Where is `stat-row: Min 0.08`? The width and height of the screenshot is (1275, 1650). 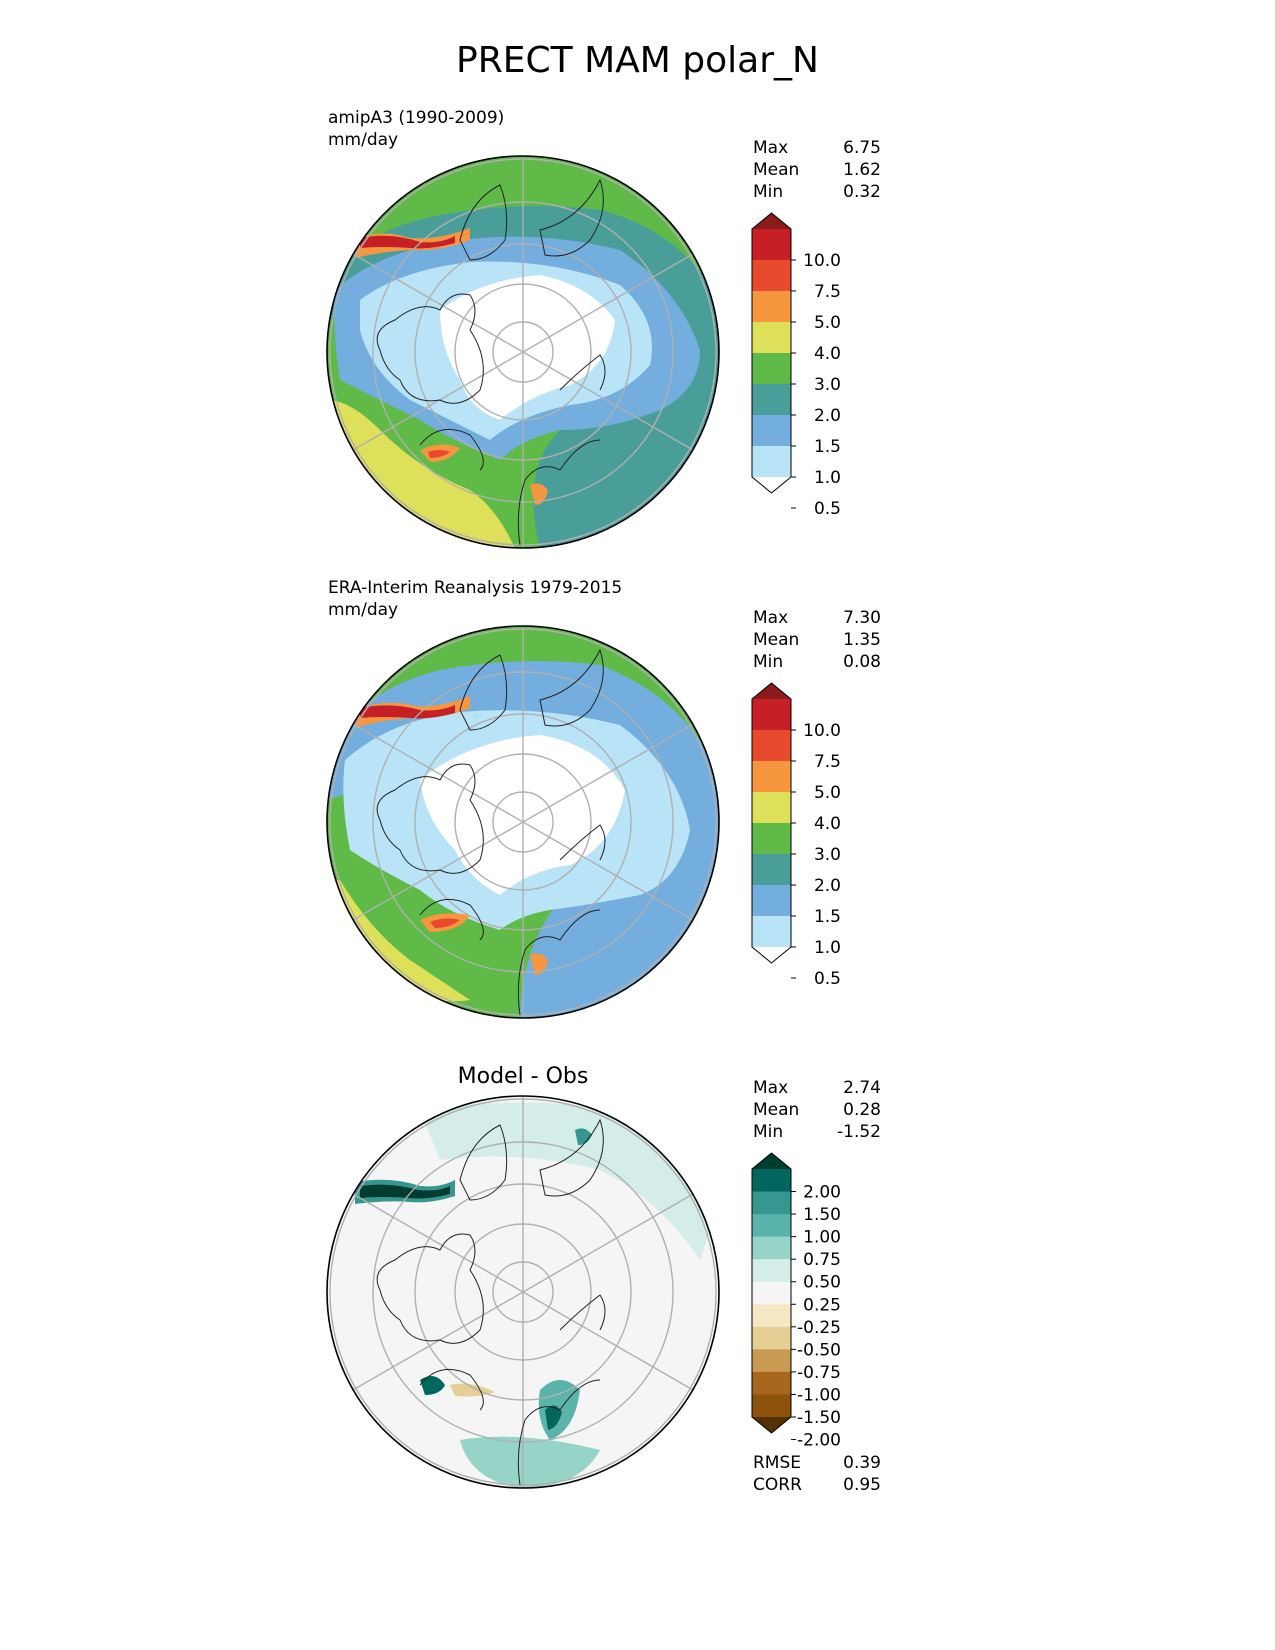
stat-row: Min 0.08 is located at coordinates (817, 662).